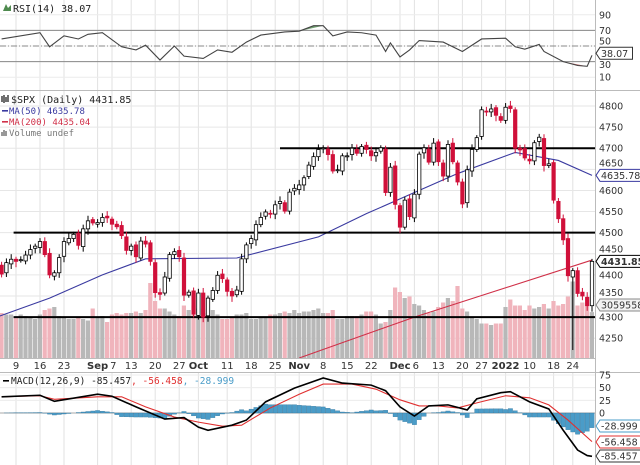  What do you see at coordinates (155, 366) in the screenshot?
I see `x-axis-label: 20` at bounding box center [155, 366].